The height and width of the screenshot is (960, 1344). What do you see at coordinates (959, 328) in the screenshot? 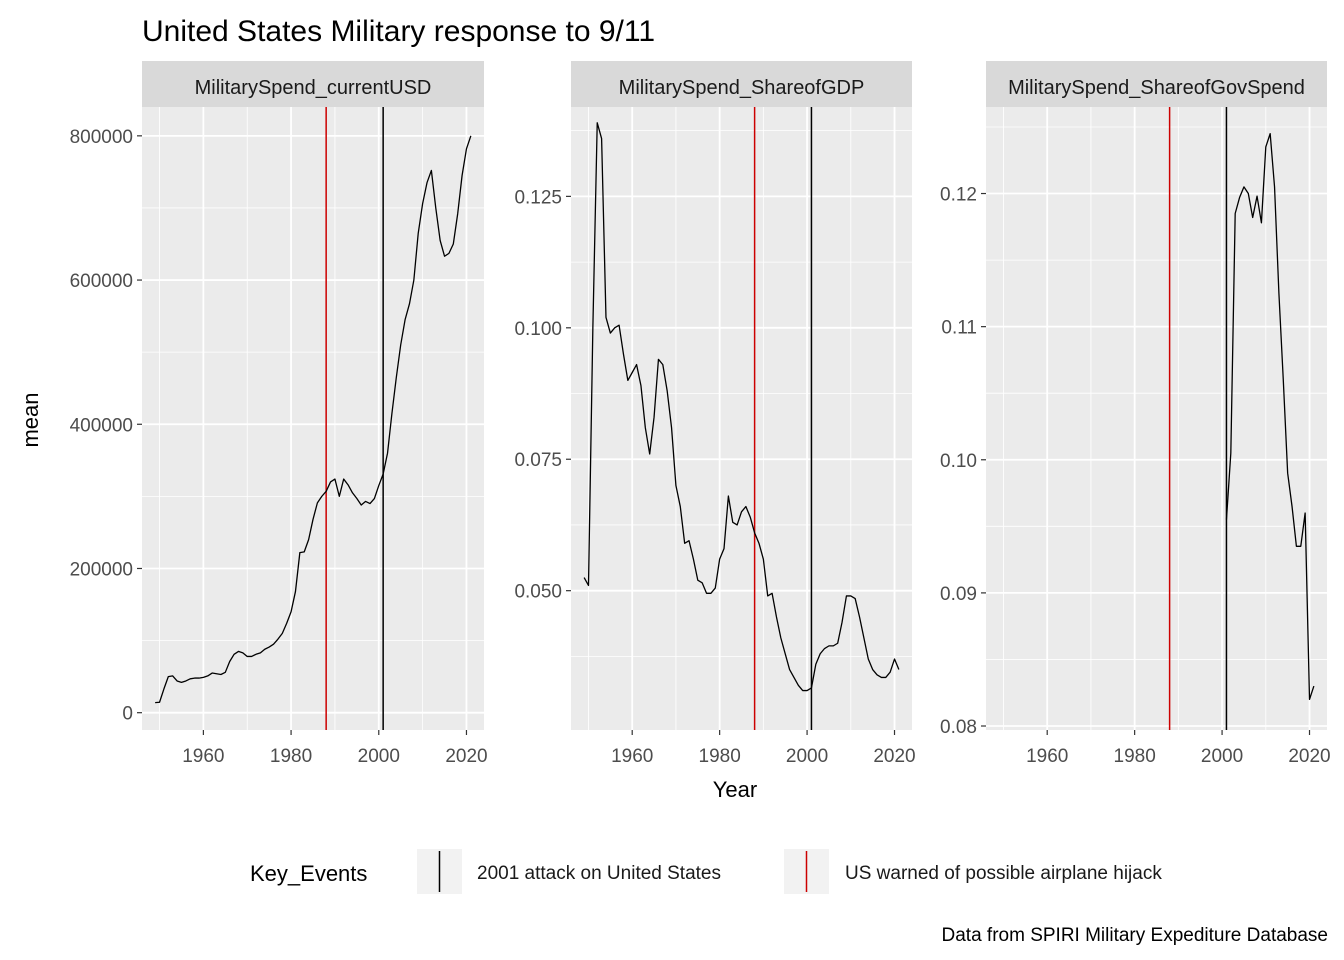
I see `y-tick-label: 0.11` at bounding box center [959, 328].